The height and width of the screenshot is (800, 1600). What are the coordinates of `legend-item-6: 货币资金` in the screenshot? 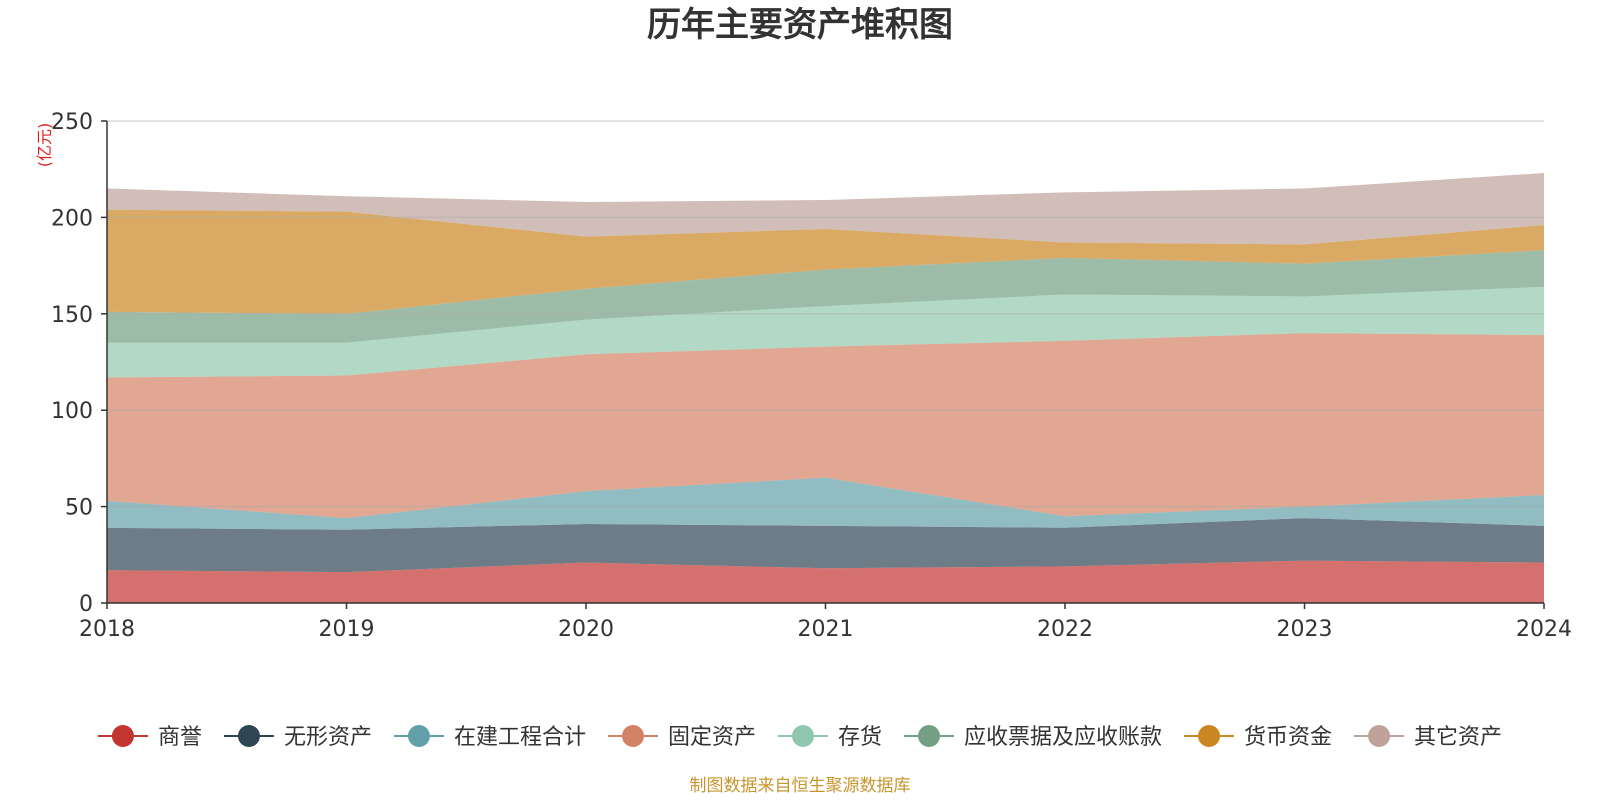 It's located at (1258, 737).